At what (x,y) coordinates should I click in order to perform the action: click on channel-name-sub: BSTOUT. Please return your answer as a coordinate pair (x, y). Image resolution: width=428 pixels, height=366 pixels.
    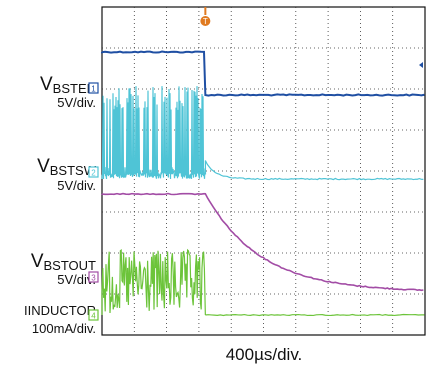
    Looking at the image, I should click on (70, 265).